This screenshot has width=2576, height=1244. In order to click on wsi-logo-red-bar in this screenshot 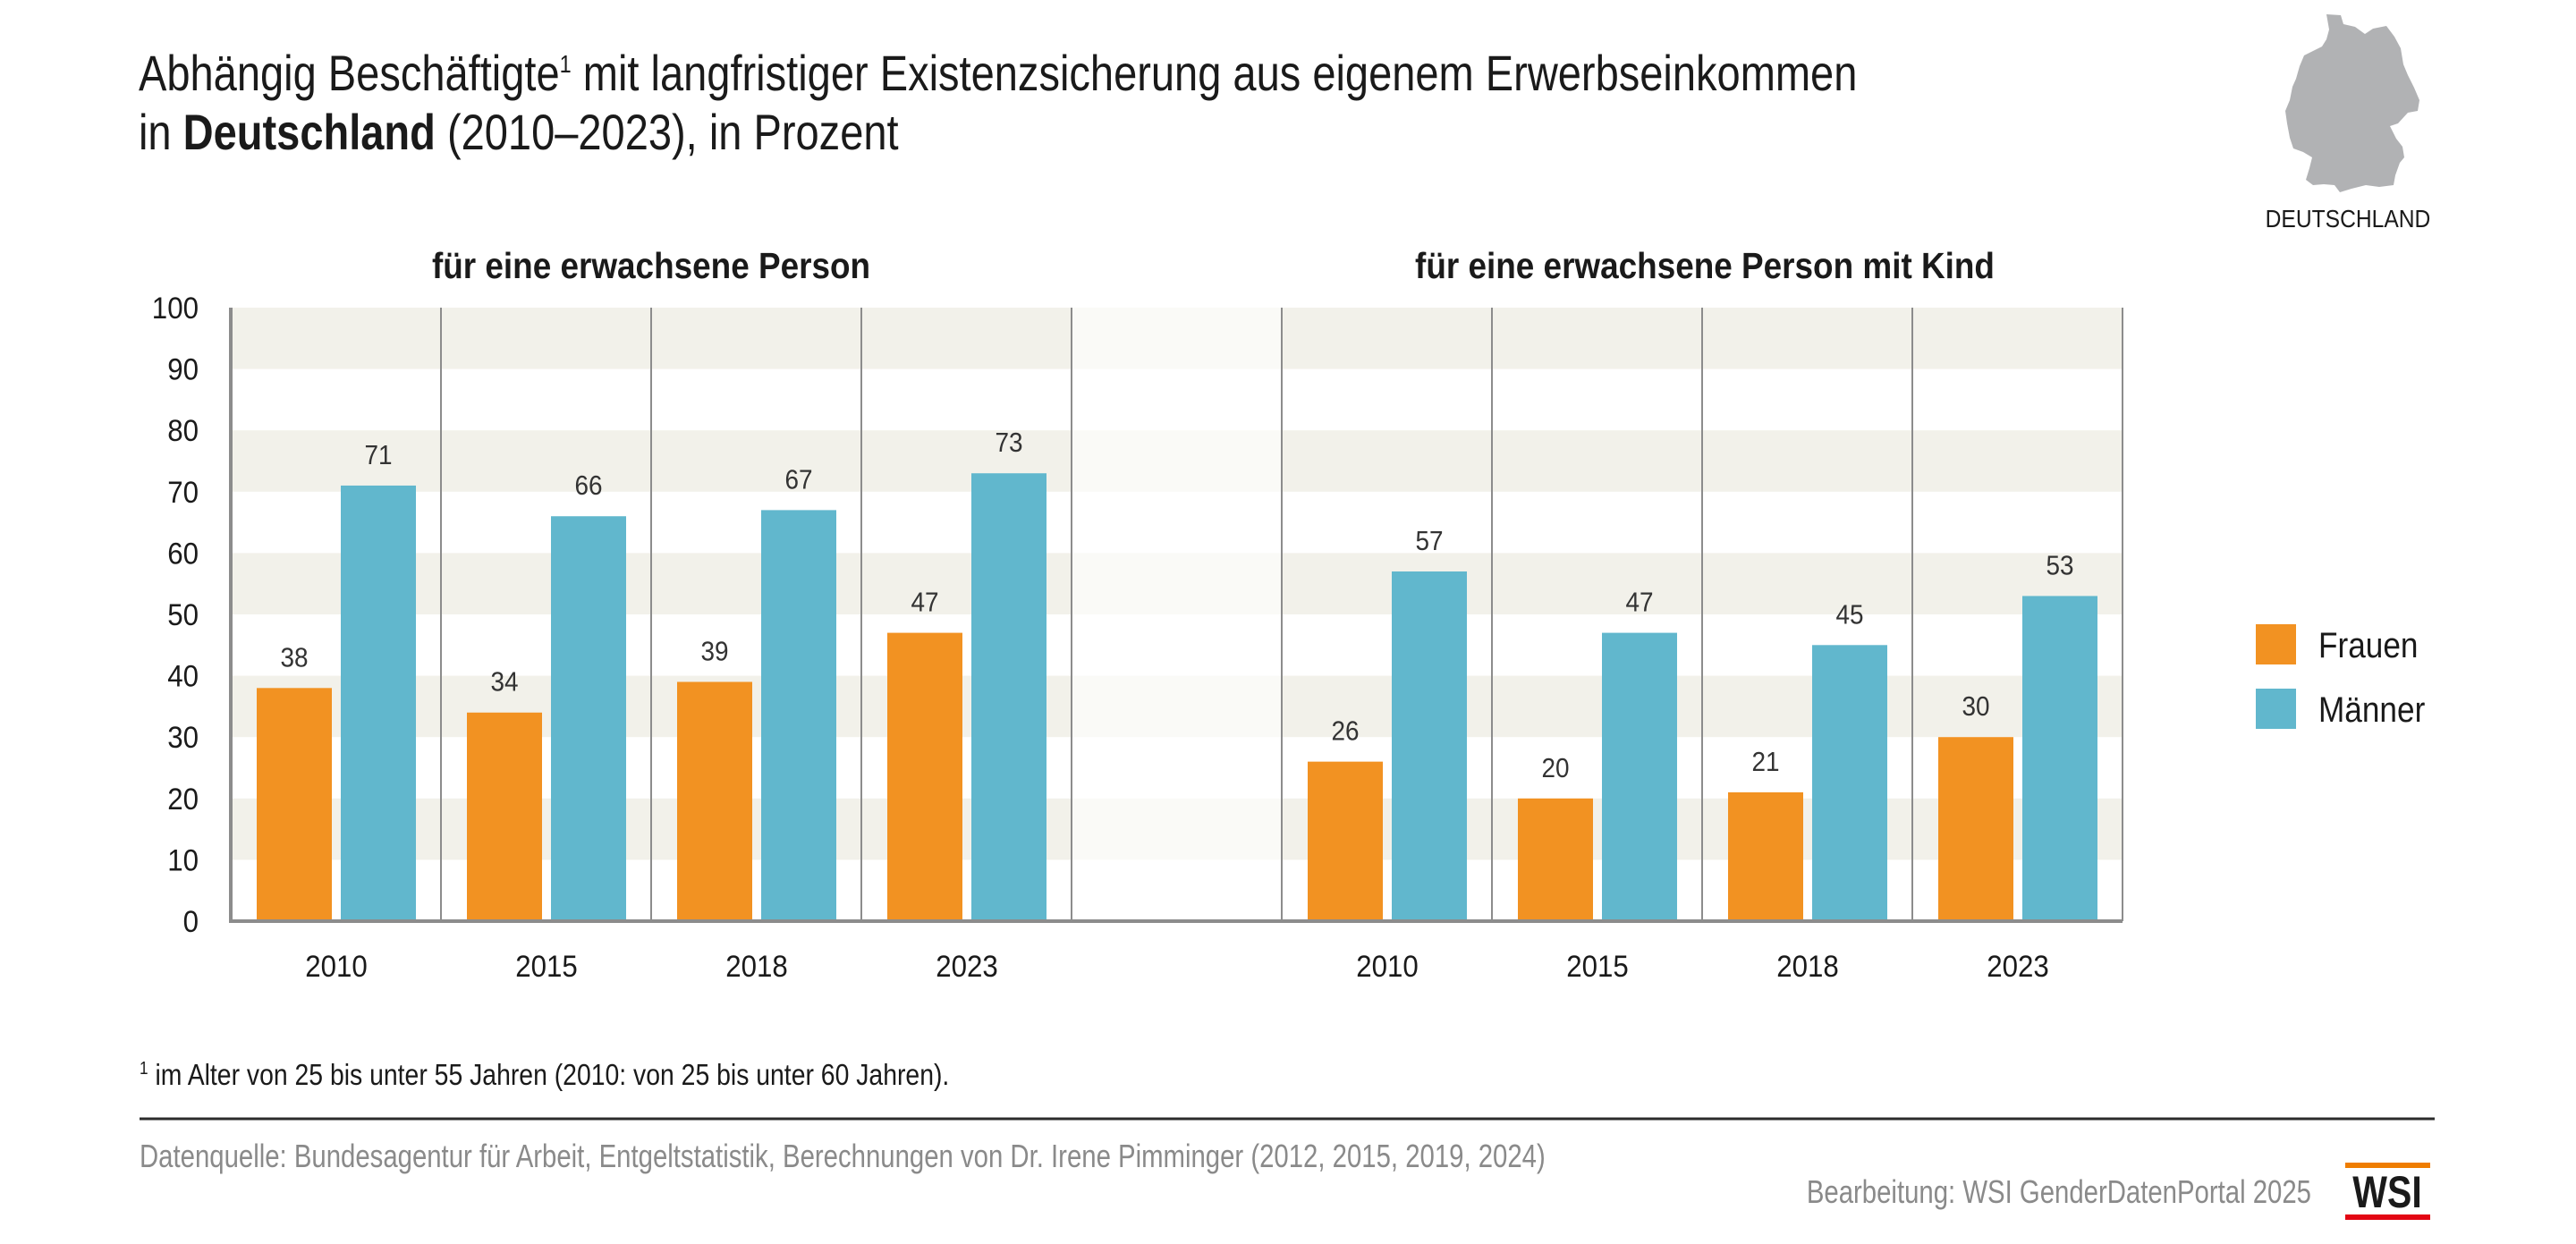, I will do `click(2387, 1217)`.